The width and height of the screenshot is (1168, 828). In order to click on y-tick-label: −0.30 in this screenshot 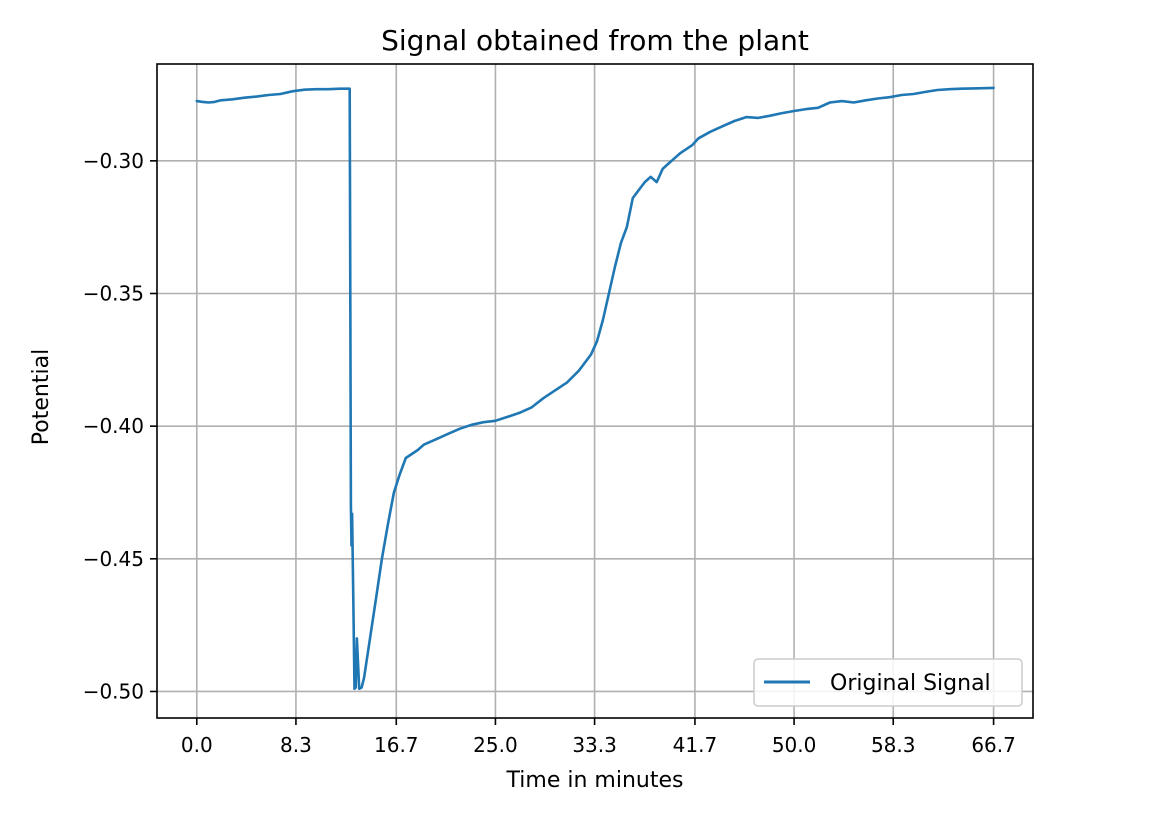, I will do `click(113, 161)`.